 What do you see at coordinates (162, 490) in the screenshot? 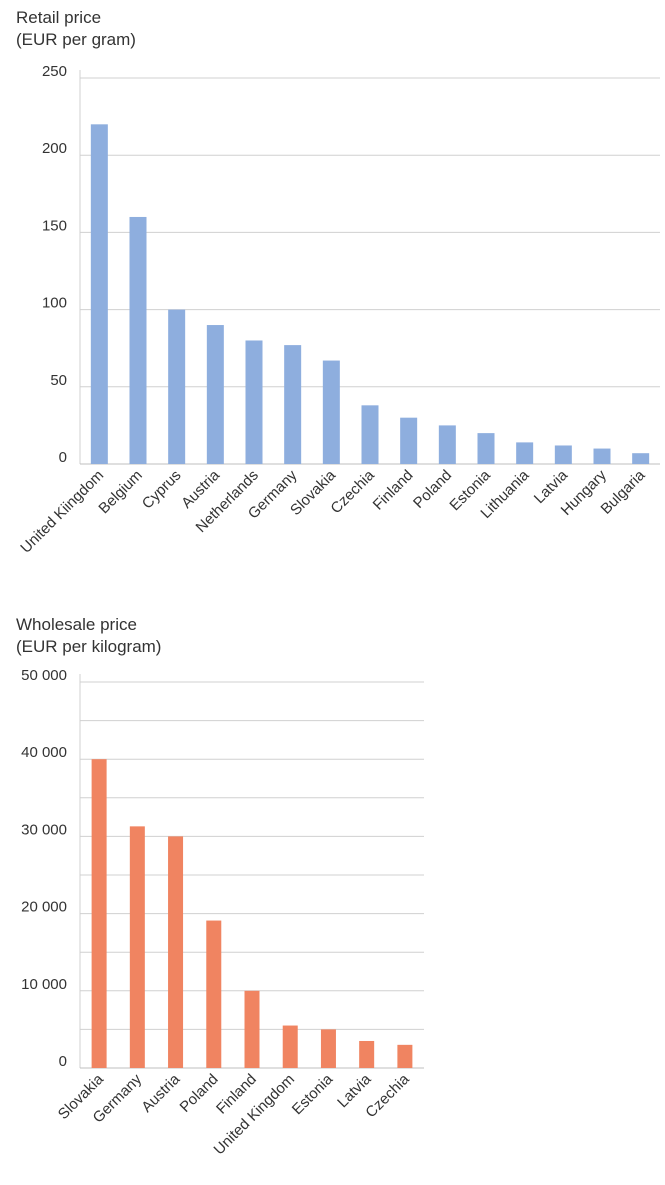
I see `retail-category-label: Cyprus` at bounding box center [162, 490].